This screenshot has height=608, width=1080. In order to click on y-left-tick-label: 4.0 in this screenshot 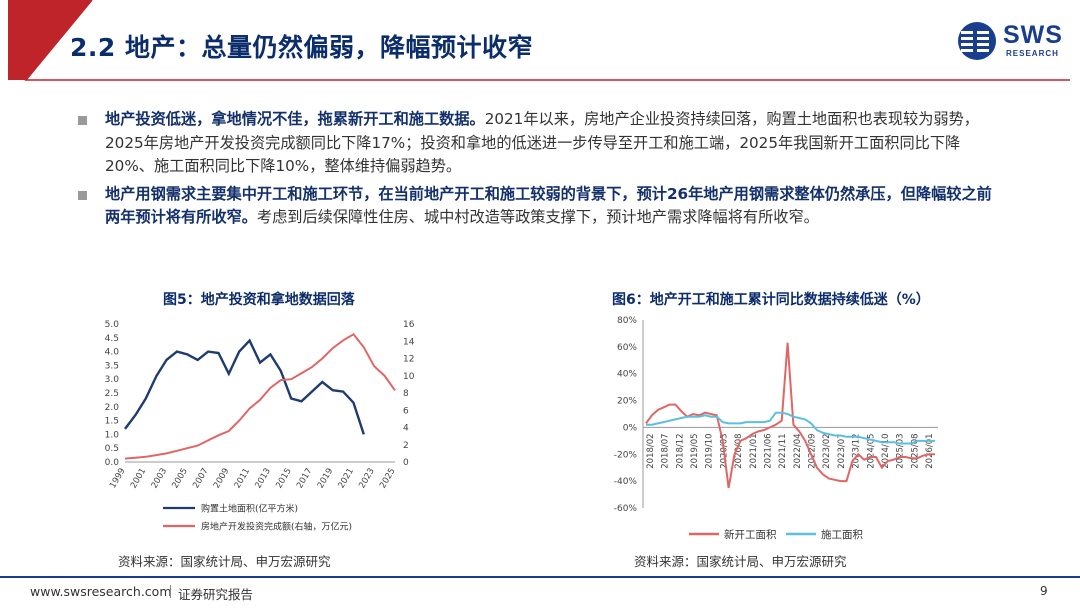, I will do `click(112, 353)`.